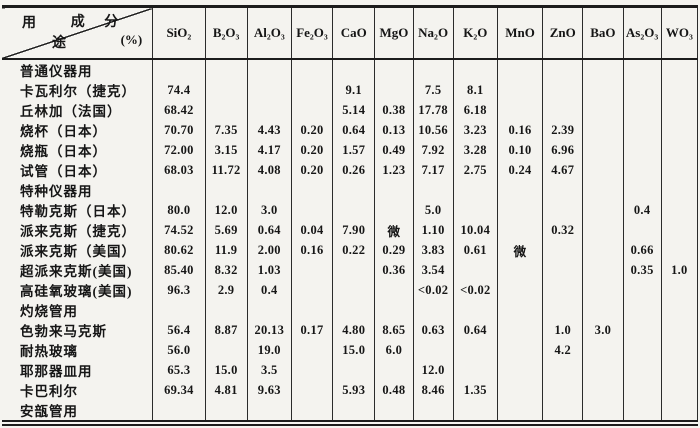  I want to click on column-header-oxide: B₂O₃, so click(226, 33).